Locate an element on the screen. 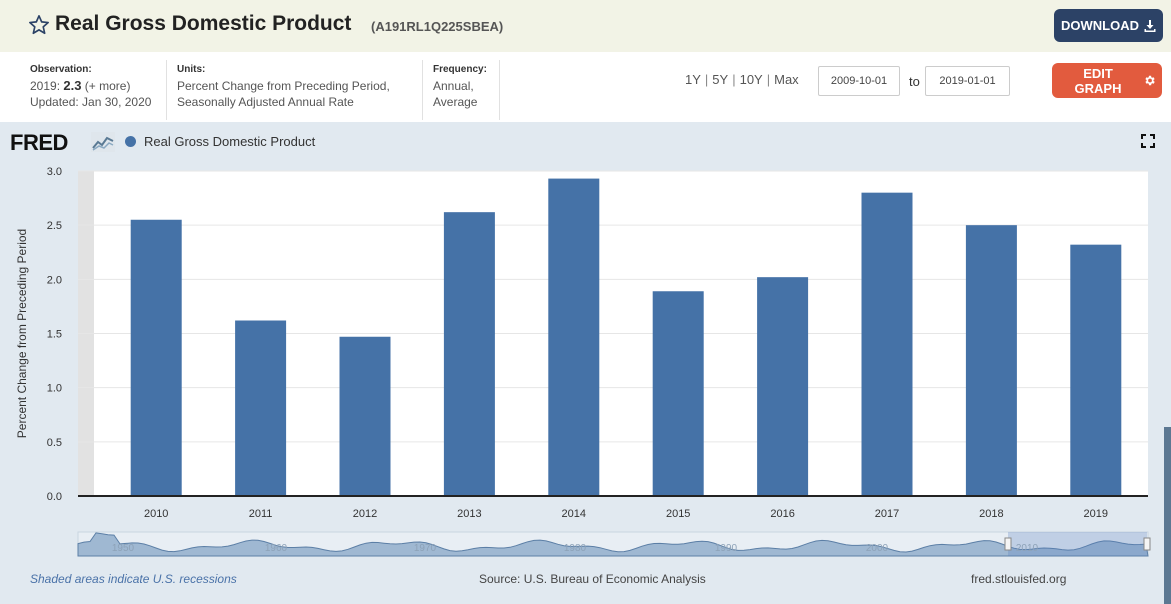 Image resolution: width=1171 pixels, height=604 pixels. observation-label: Observation: is located at coordinates (61, 69).